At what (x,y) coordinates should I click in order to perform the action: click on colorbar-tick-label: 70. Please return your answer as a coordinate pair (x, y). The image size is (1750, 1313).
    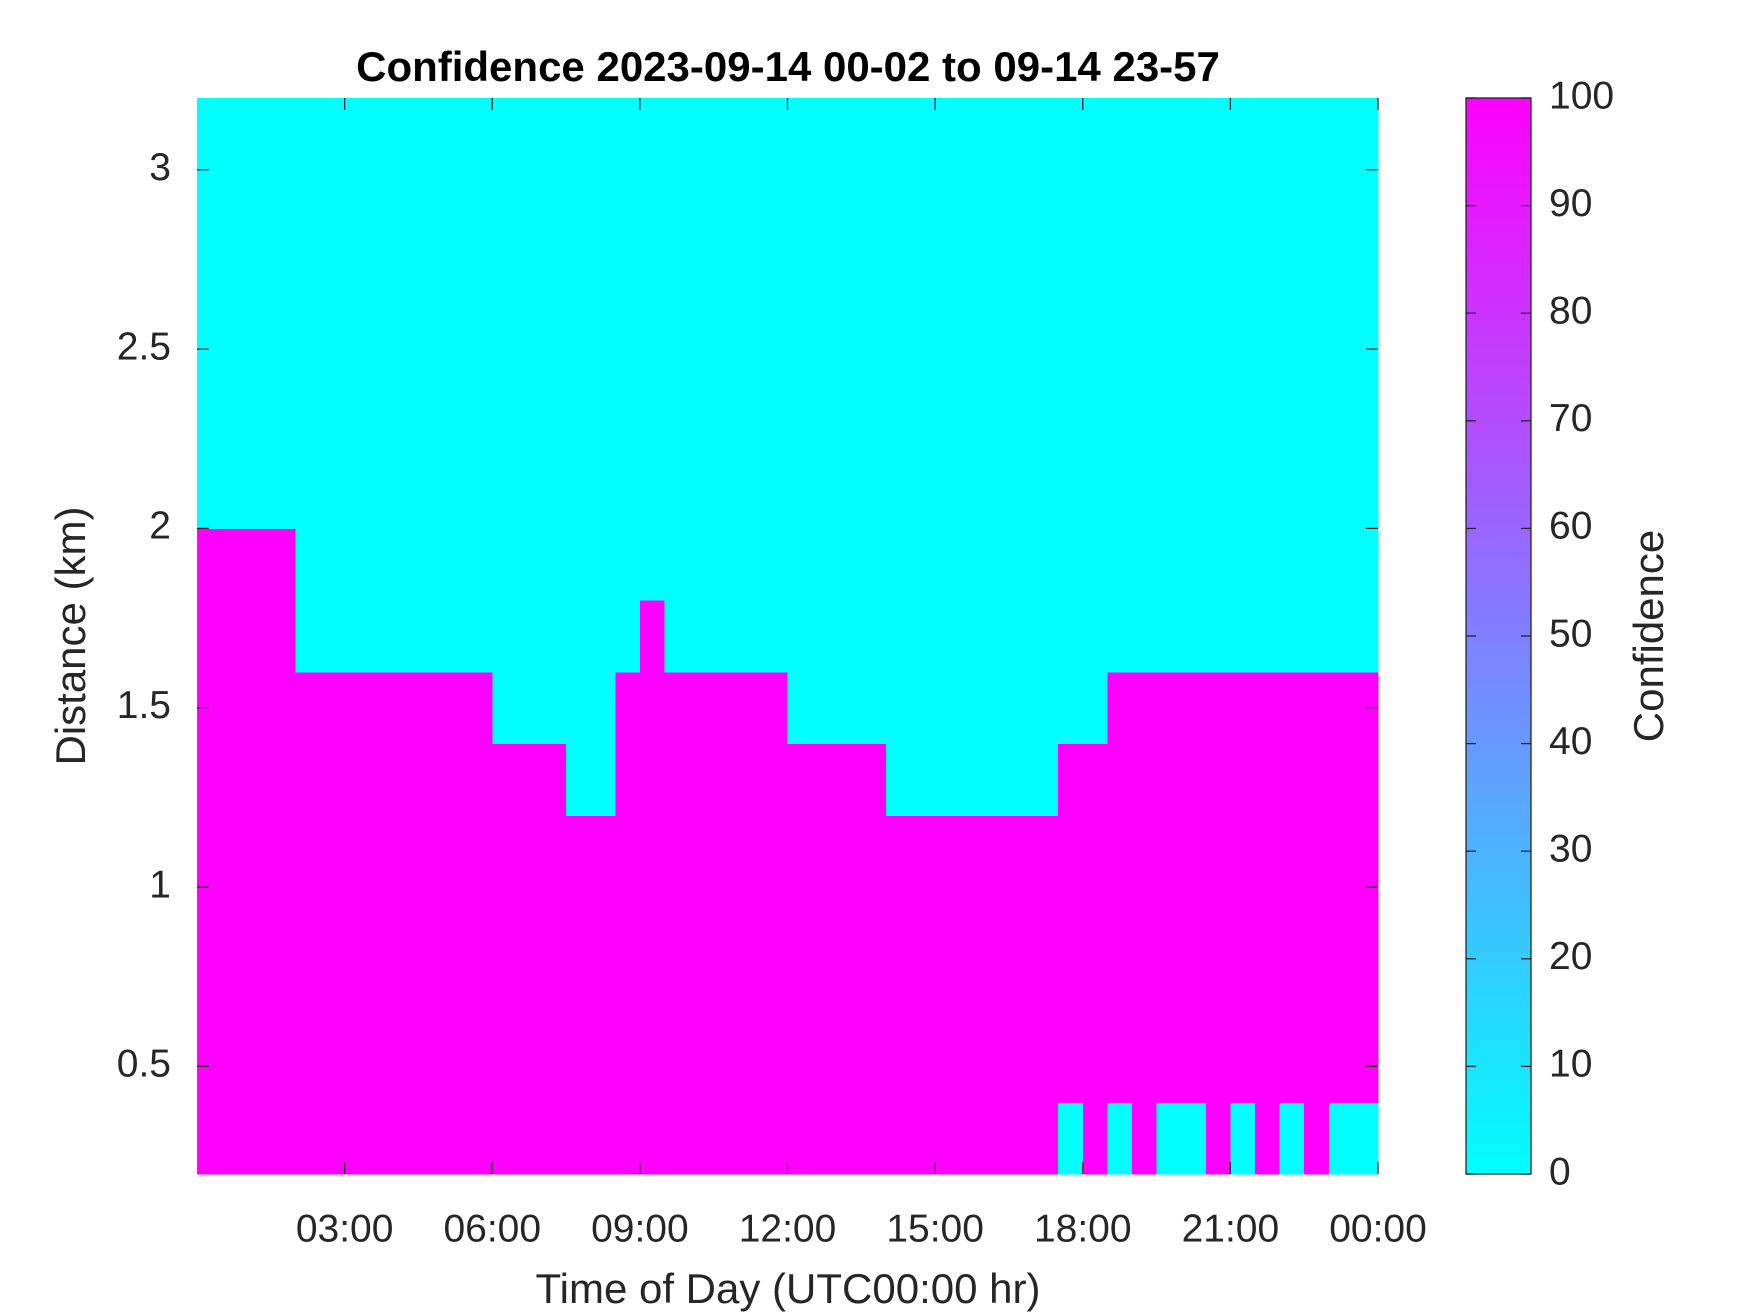
    Looking at the image, I should click on (1570, 418).